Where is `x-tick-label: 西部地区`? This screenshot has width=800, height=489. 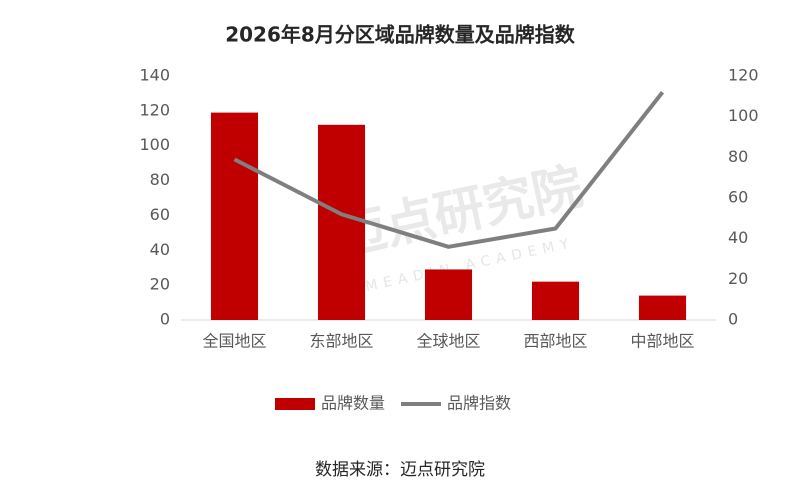
x-tick-label: 西部地区 is located at coordinates (555, 341).